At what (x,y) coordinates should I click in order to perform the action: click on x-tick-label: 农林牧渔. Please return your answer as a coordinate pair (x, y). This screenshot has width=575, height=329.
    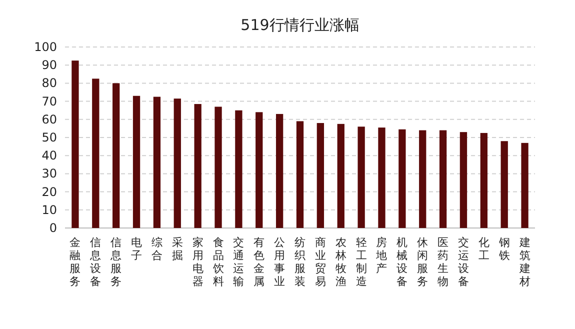
    Looking at the image, I should click on (340, 262).